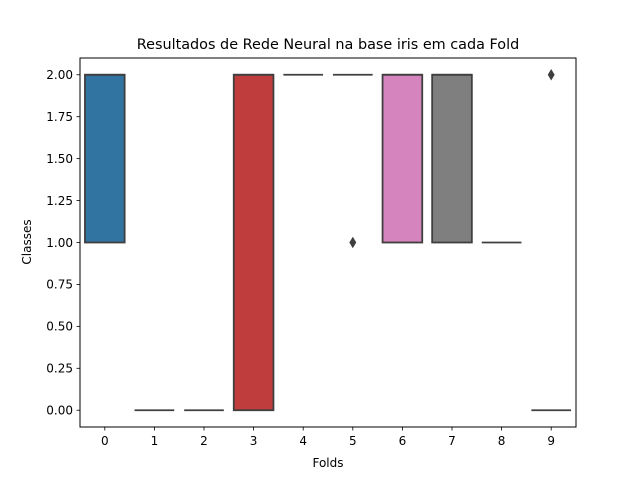 The image size is (640, 480). What do you see at coordinates (59, 243) in the screenshot?
I see `y-tick-label: 1.00` at bounding box center [59, 243].